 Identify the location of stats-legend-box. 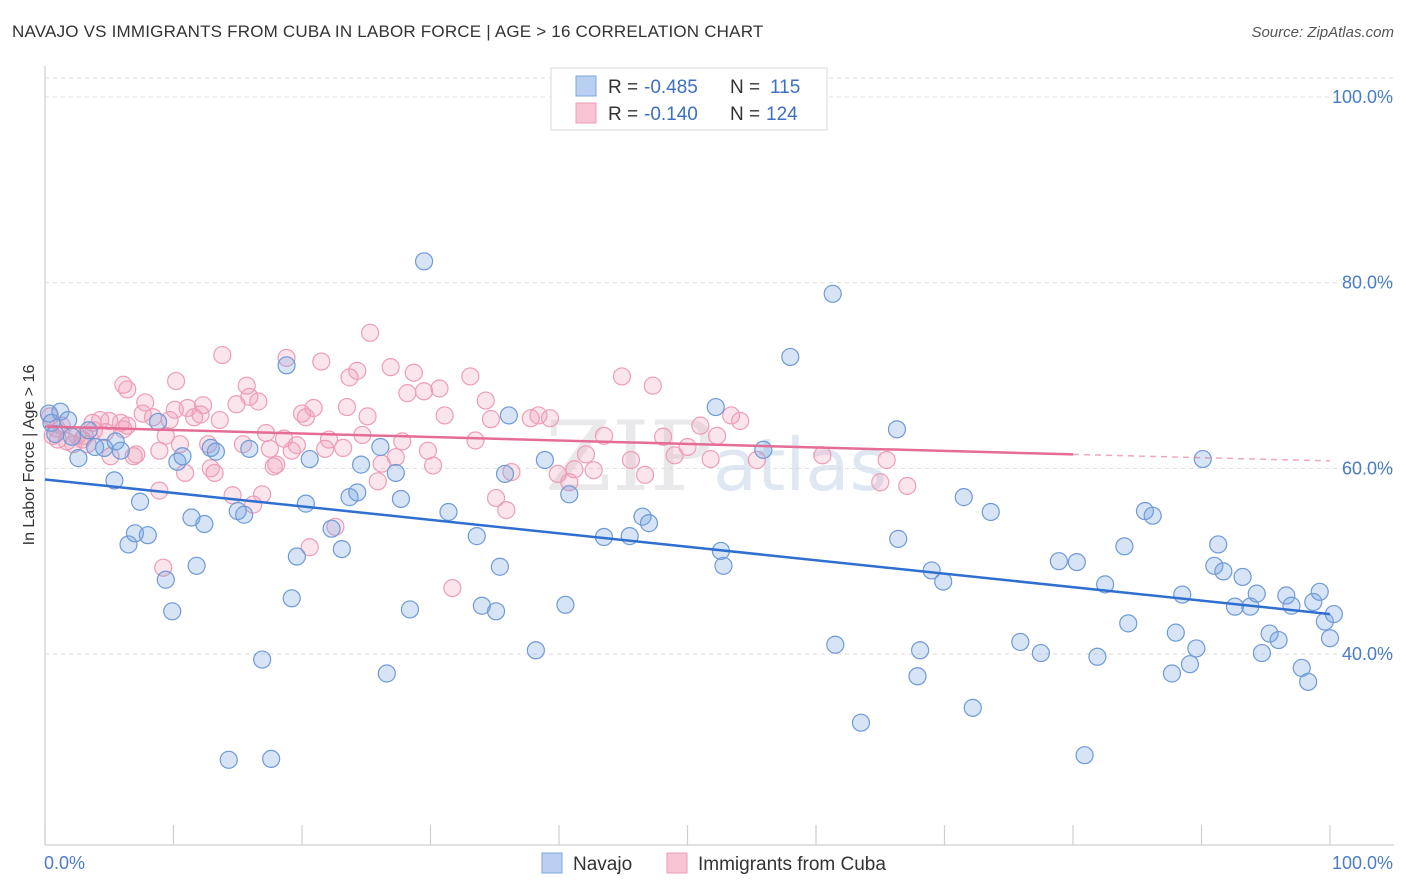
(689, 99).